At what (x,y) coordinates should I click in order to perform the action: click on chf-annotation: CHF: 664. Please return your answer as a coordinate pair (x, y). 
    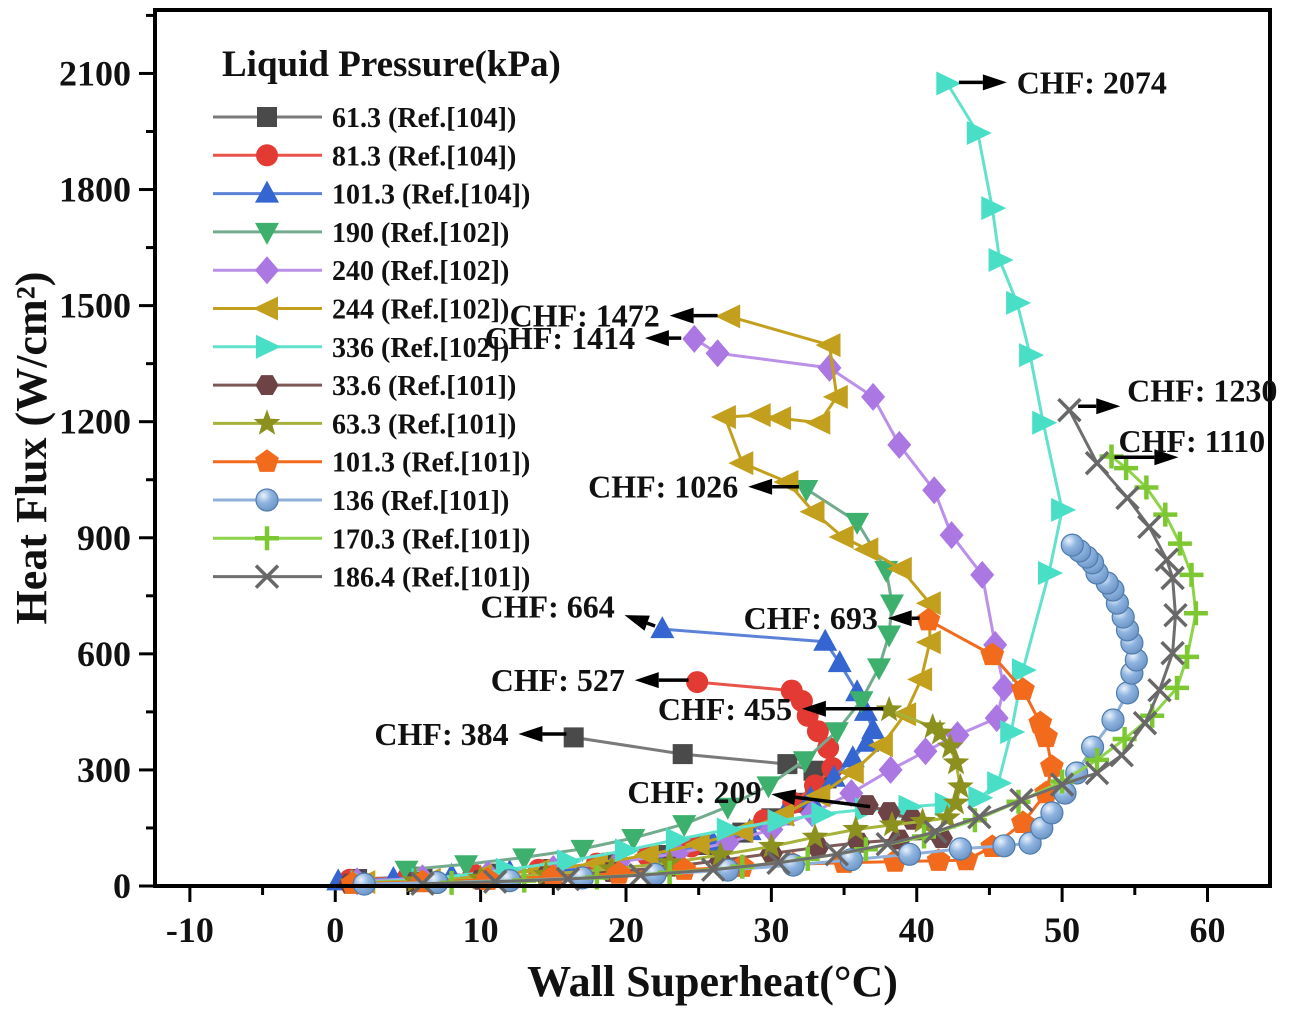
    Looking at the image, I should click on (568, 610).